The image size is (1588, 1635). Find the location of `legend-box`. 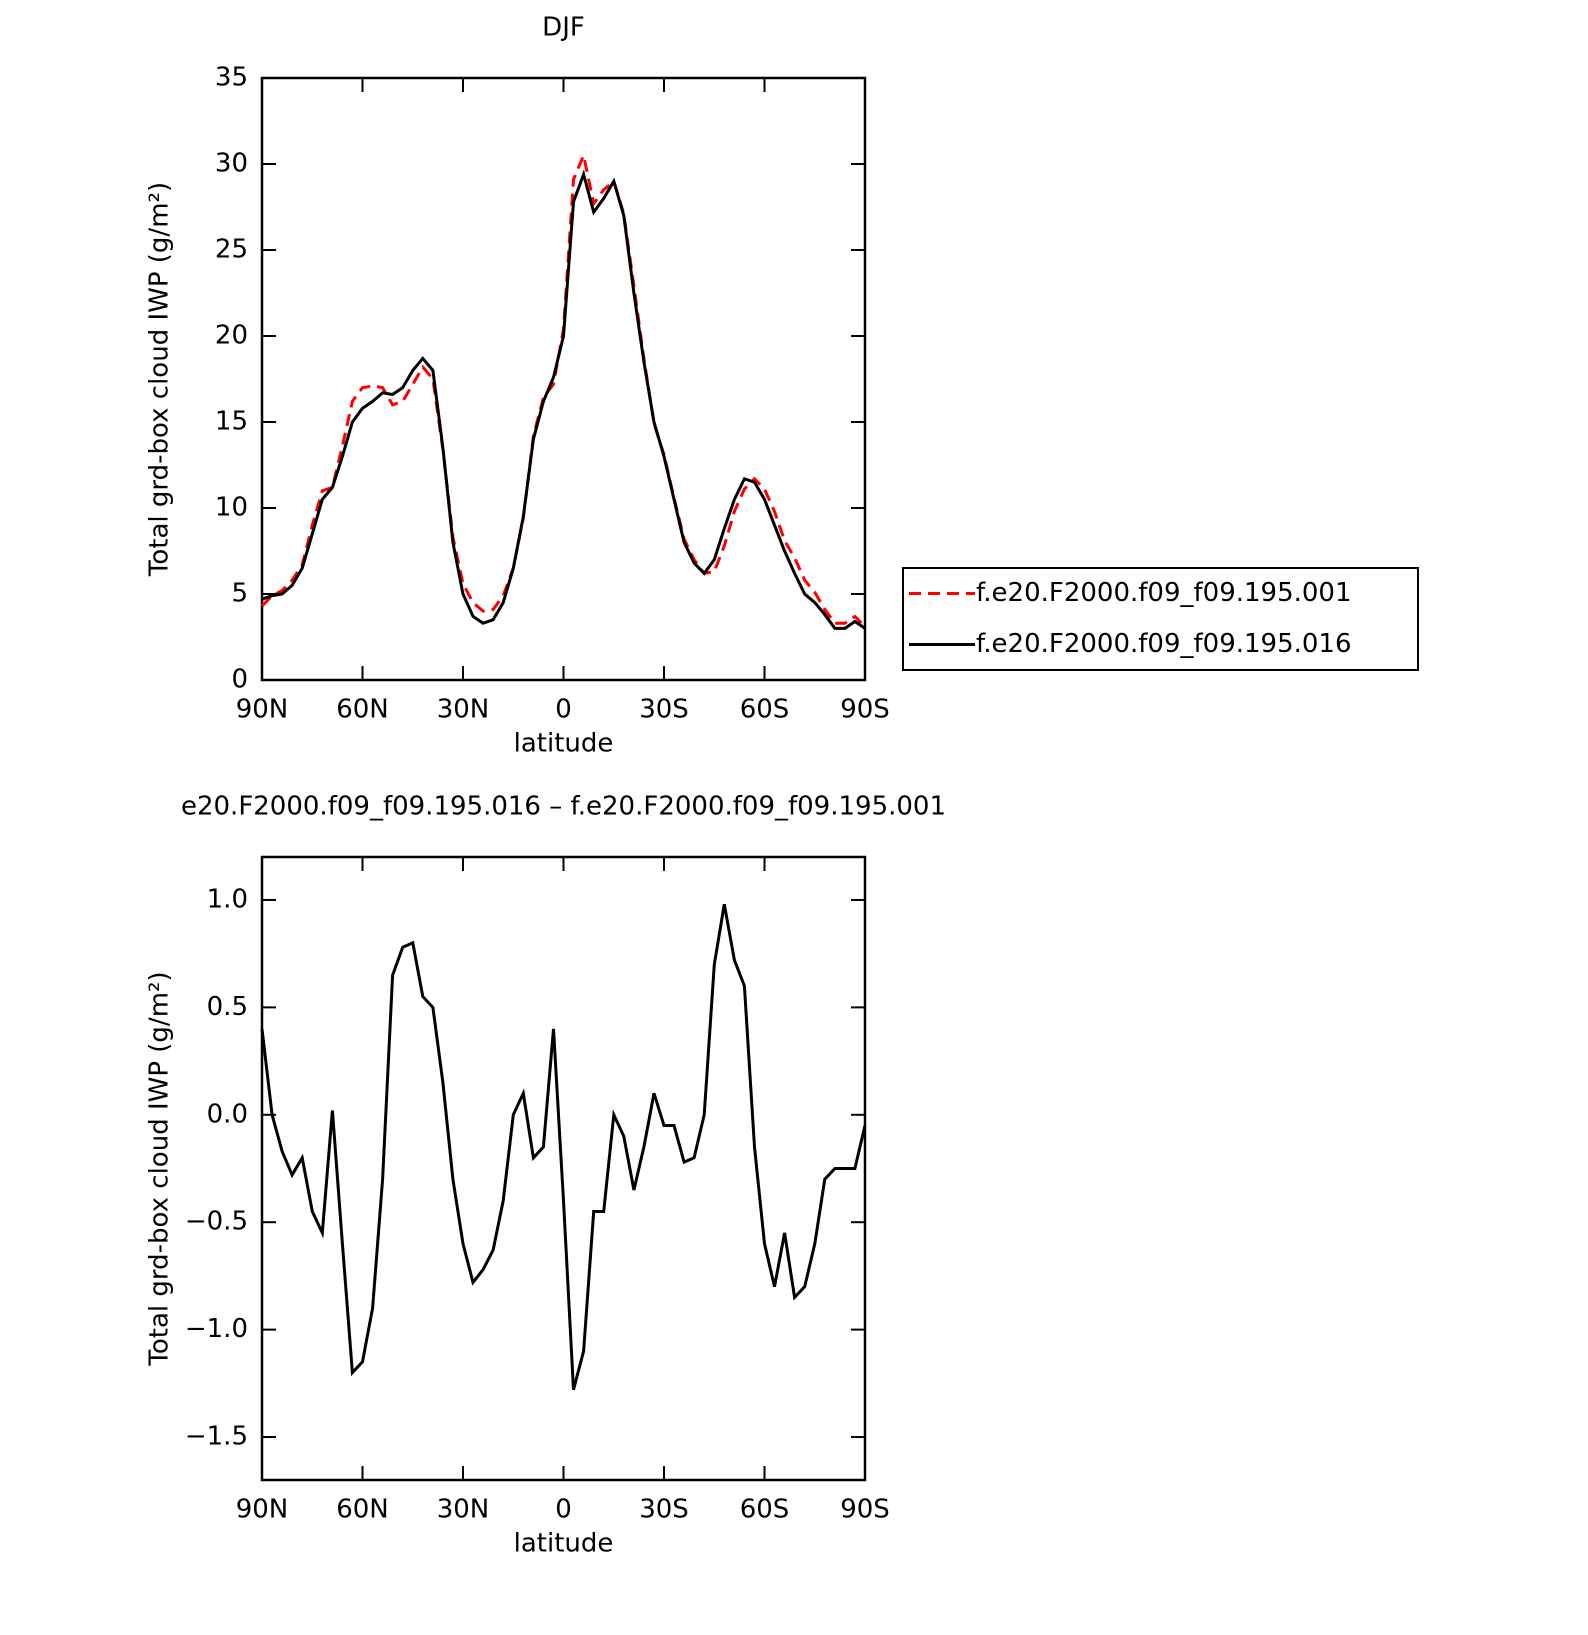

legend-box is located at coordinates (1160, 619).